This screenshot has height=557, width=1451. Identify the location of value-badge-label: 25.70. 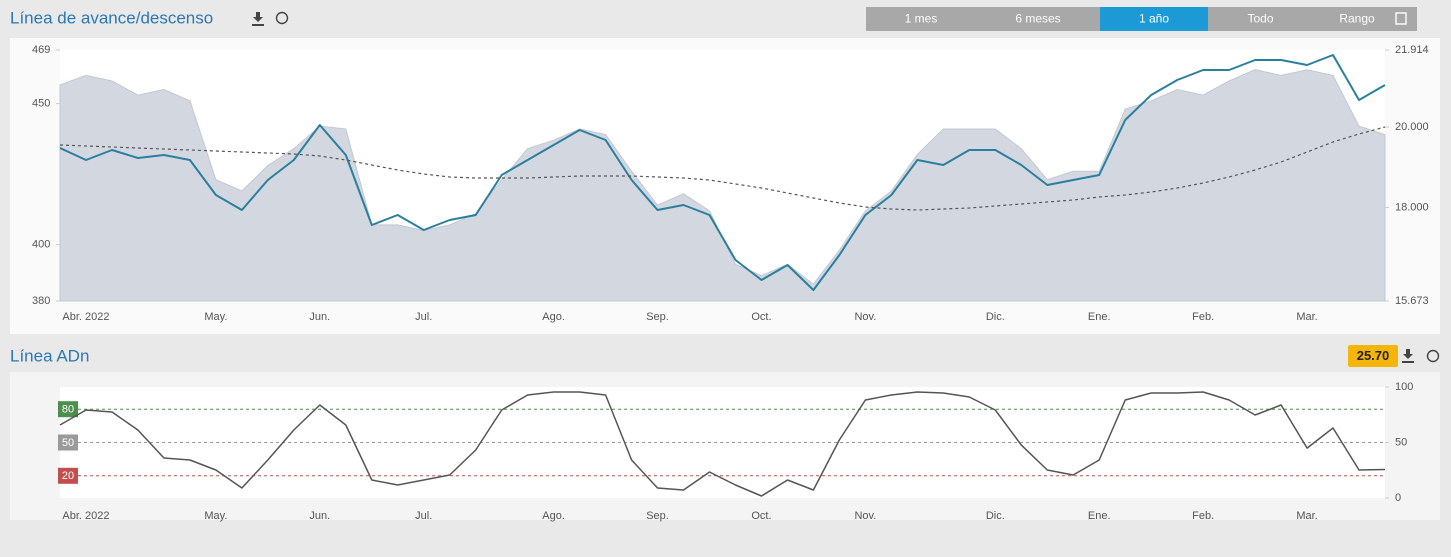
(1373, 355).